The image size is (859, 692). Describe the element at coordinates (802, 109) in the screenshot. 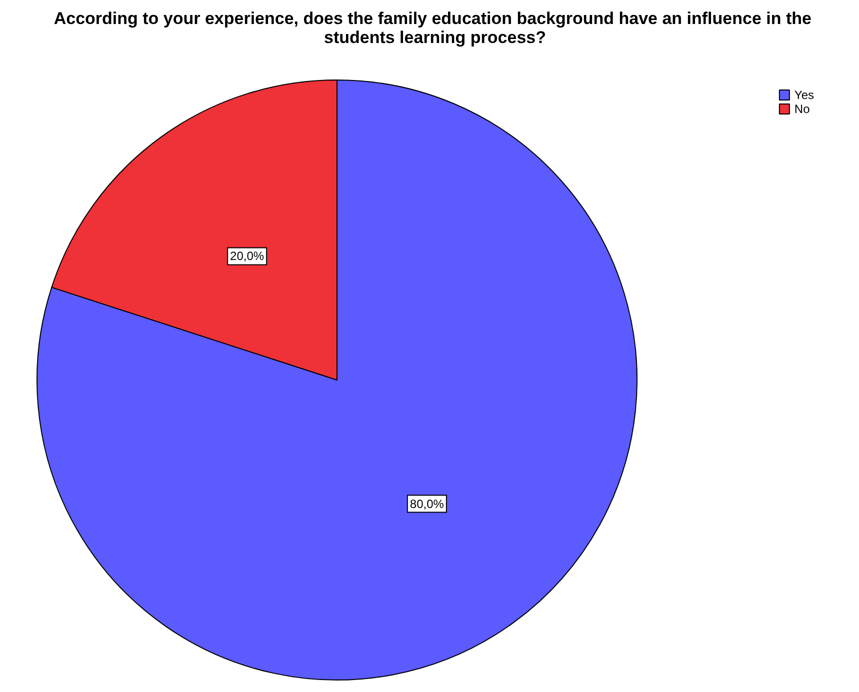

I see `legend-label: No` at that location.